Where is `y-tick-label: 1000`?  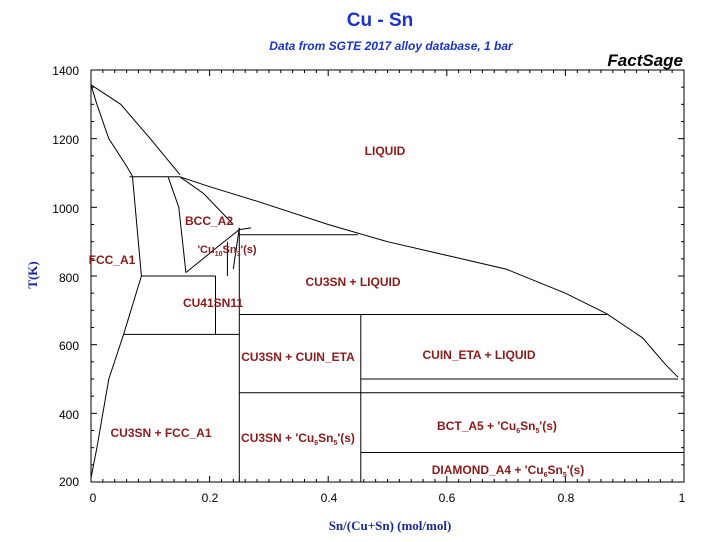
y-tick-label: 1000 is located at coordinates (65, 209).